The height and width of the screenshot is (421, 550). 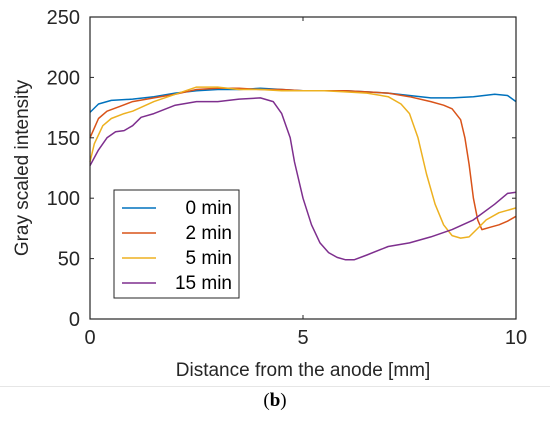 I want to click on legend: 0 min 2 min 5 min 15 min, so click(x=176, y=244).